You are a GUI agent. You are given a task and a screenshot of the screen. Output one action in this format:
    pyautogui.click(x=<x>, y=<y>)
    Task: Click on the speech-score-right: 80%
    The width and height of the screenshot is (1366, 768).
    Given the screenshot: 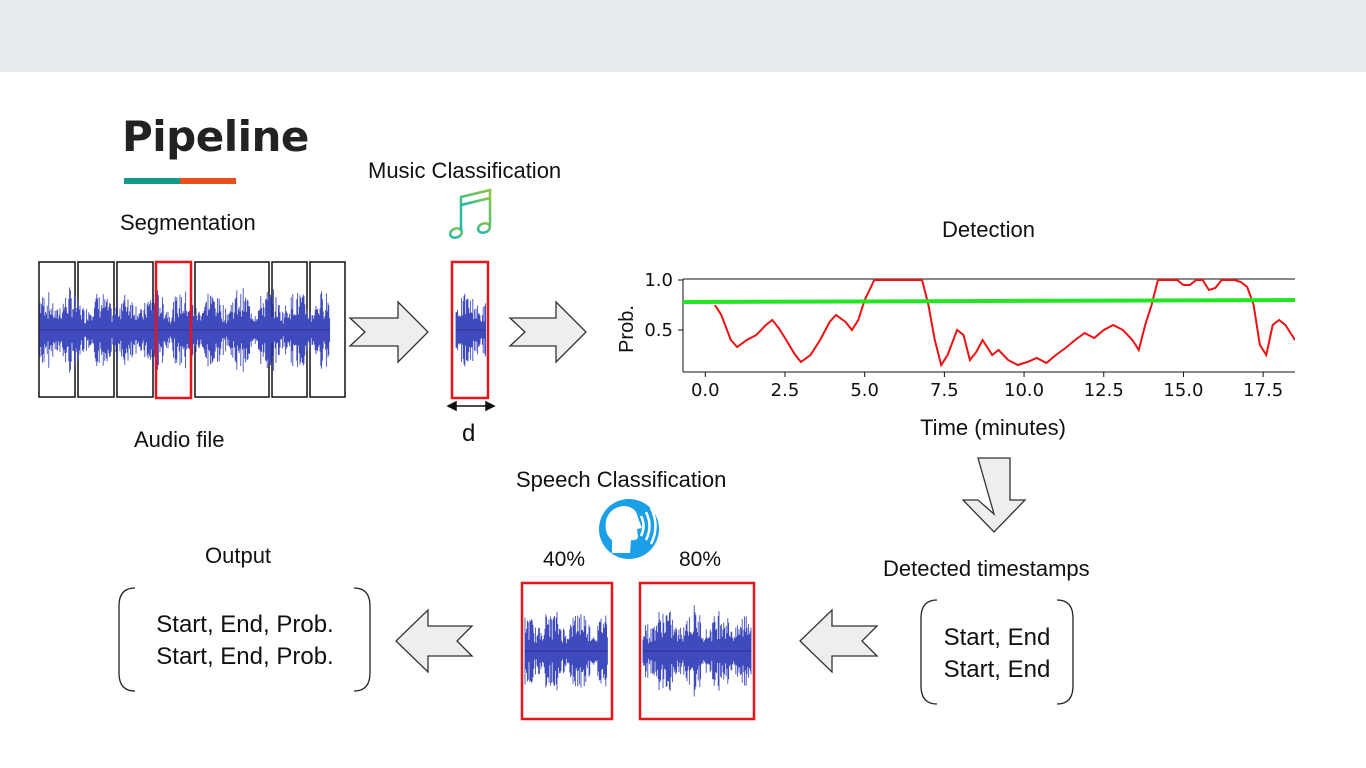 What is the action you would take?
    pyautogui.click(x=700, y=559)
    